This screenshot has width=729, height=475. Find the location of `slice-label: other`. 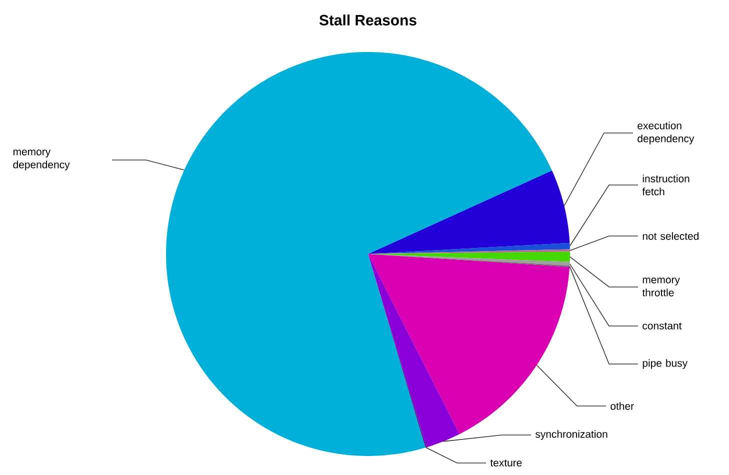

slice-label: other is located at coordinates (622, 406).